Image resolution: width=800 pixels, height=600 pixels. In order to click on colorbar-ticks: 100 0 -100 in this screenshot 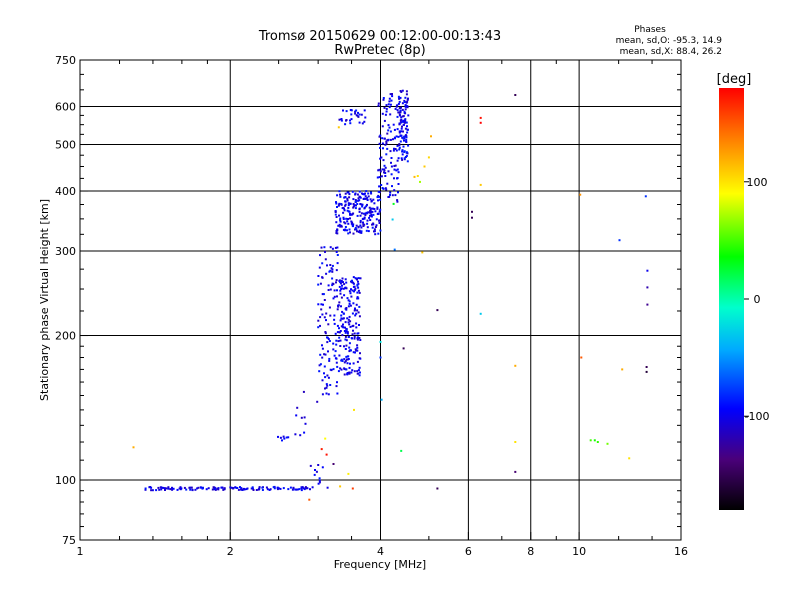, I will do `click(756, 299)`.